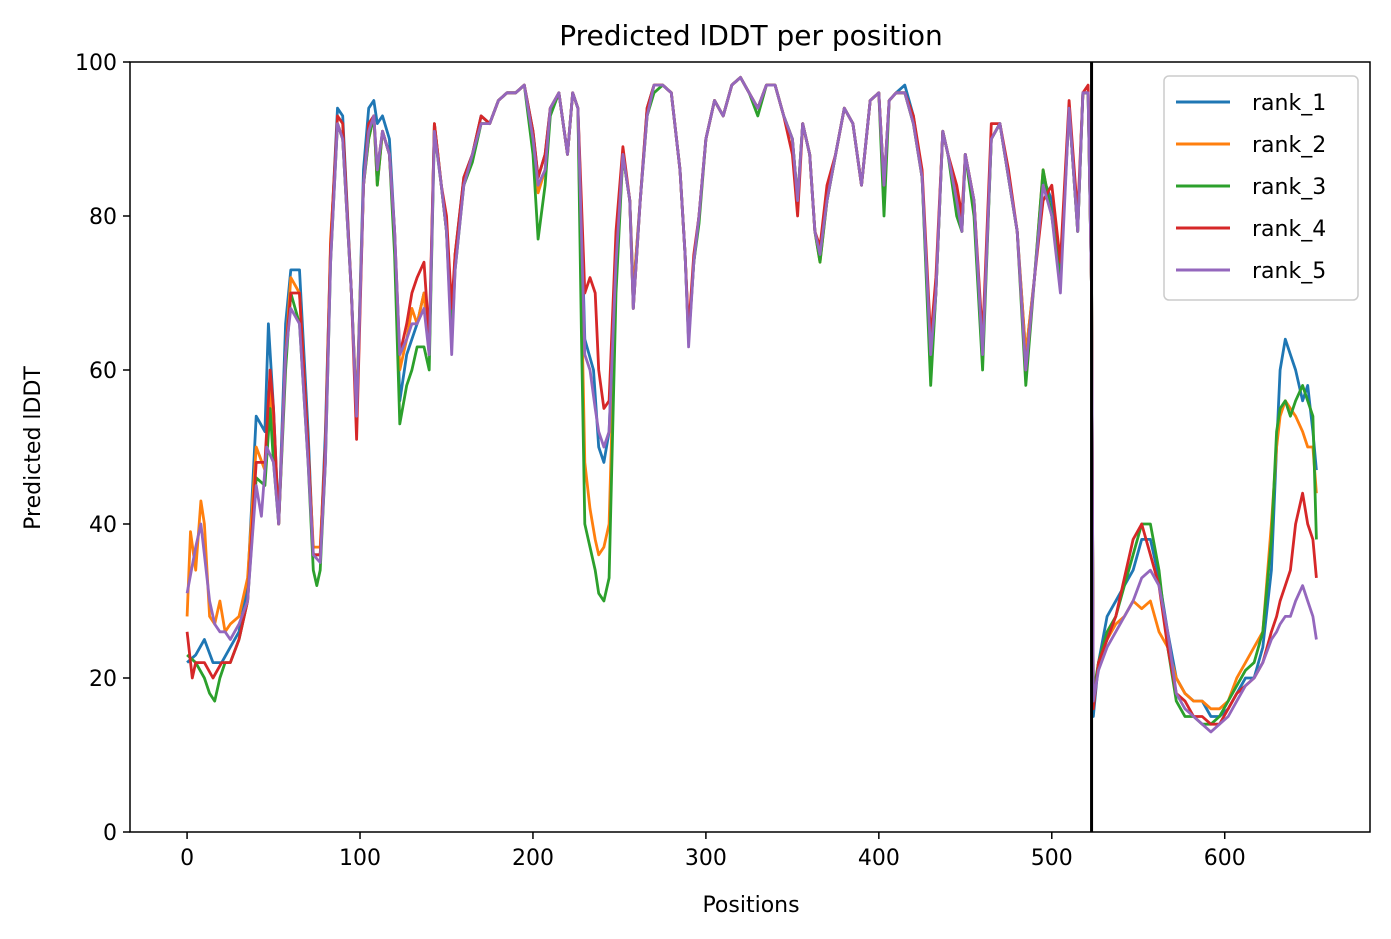 Image resolution: width=1391 pixels, height=939 pixels. What do you see at coordinates (1289, 145) in the screenshot?
I see `legend-label-rank_2: rank_2` at bounding box center [1289, 145].